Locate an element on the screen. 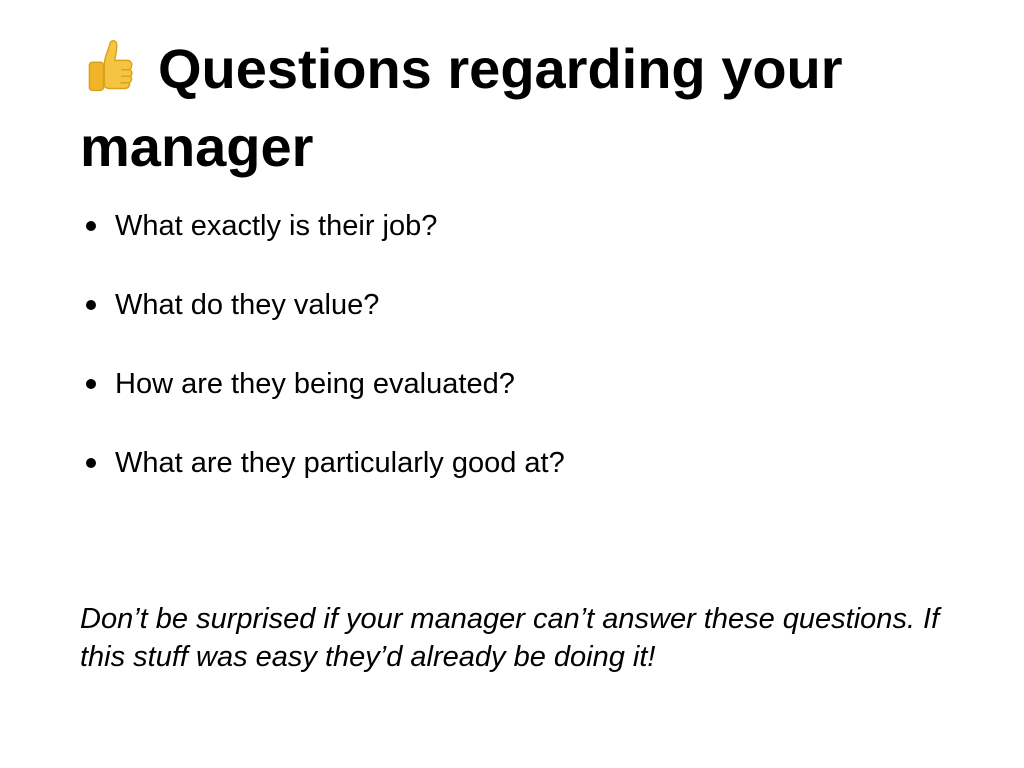  bullet-text: How are they being evaluated? is located at coordinates (315, 384).